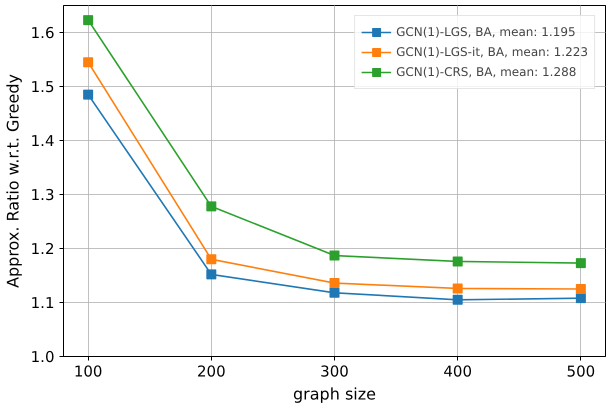 Image resolution: width=607 pixels, height=406 pixels. What do you see at coordinates (42, 195) in the screenshot?
I see `y-tick-label: 1.3` at bounding box center [42, 195].